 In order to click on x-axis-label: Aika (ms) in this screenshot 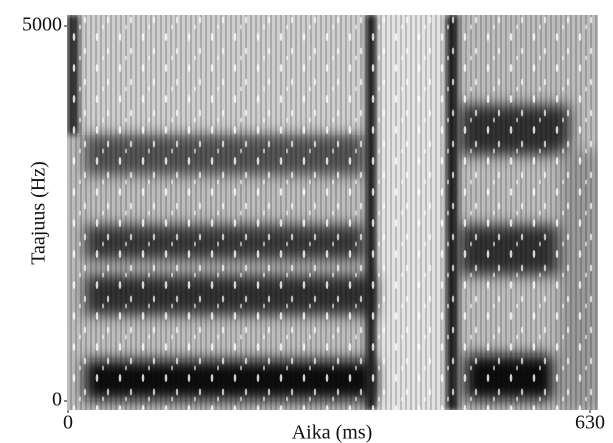, I will do `click(332, 432)`.